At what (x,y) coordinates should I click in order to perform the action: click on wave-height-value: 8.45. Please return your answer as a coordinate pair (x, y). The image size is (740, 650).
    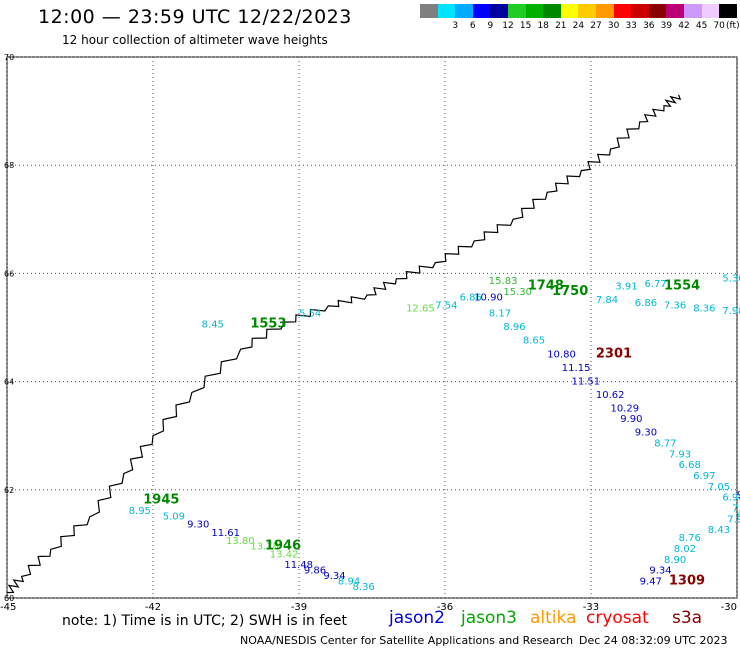
    Looking at the image, I should click on (213, 325).